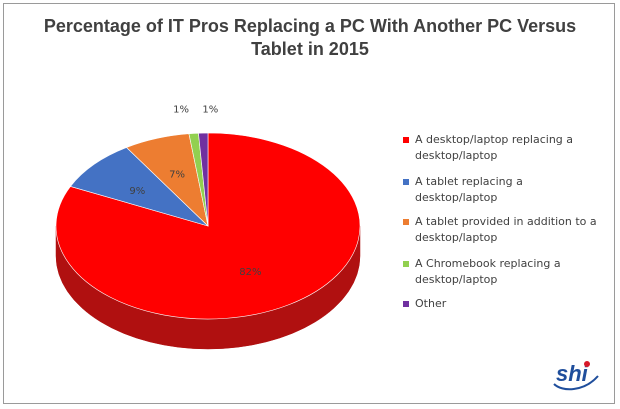 This screenshot has width=620, height=409. I want to click on data-label-1: 9%, so click(137, 191).